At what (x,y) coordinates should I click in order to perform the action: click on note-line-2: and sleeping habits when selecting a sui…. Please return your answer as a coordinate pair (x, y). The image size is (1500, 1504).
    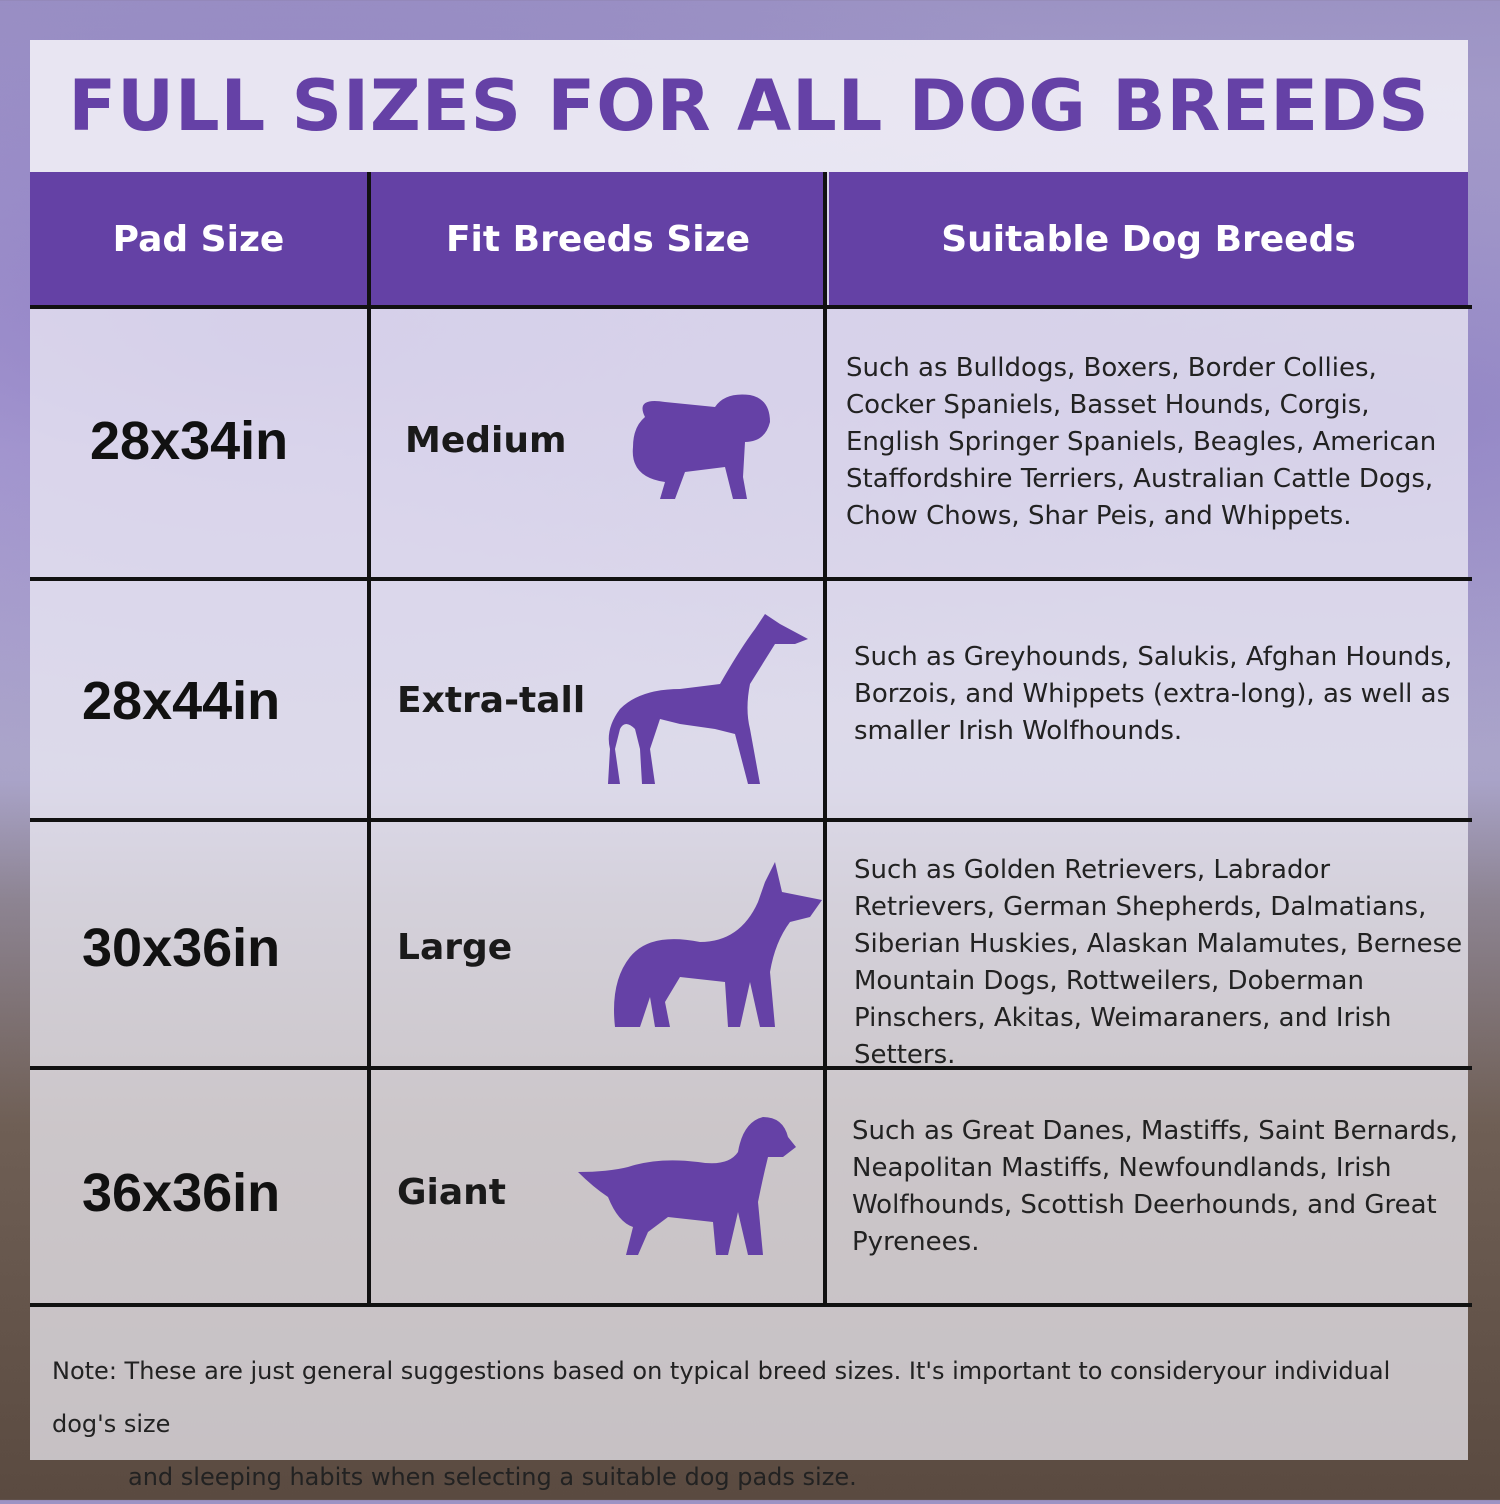
    Looking at the image, I should click on (492, 1477).